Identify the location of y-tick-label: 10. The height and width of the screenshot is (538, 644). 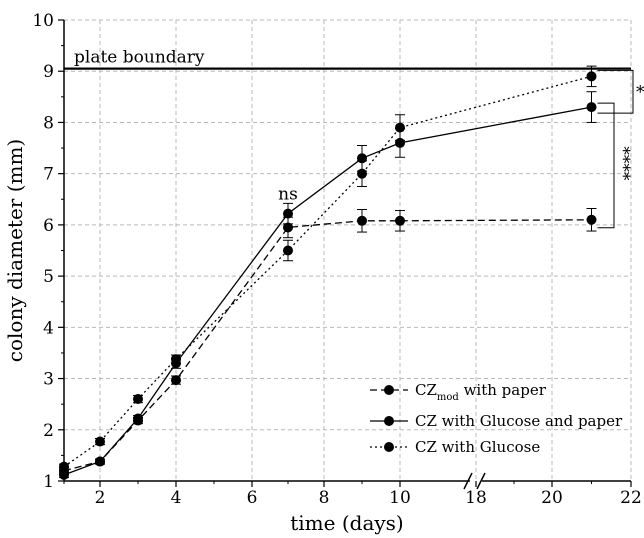
(43, 21).